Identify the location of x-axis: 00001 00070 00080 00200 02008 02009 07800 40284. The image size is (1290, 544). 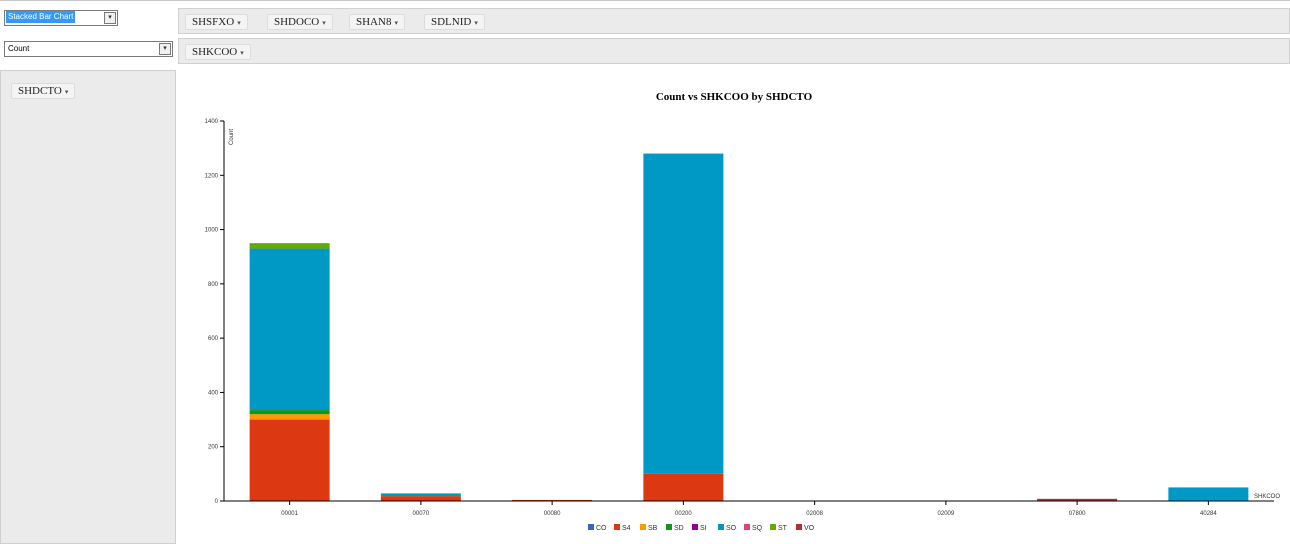
(749, 508).